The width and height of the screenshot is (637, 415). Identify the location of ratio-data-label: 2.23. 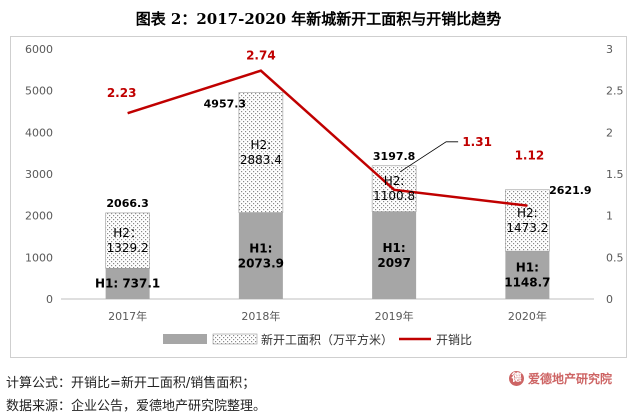
(122, 93).